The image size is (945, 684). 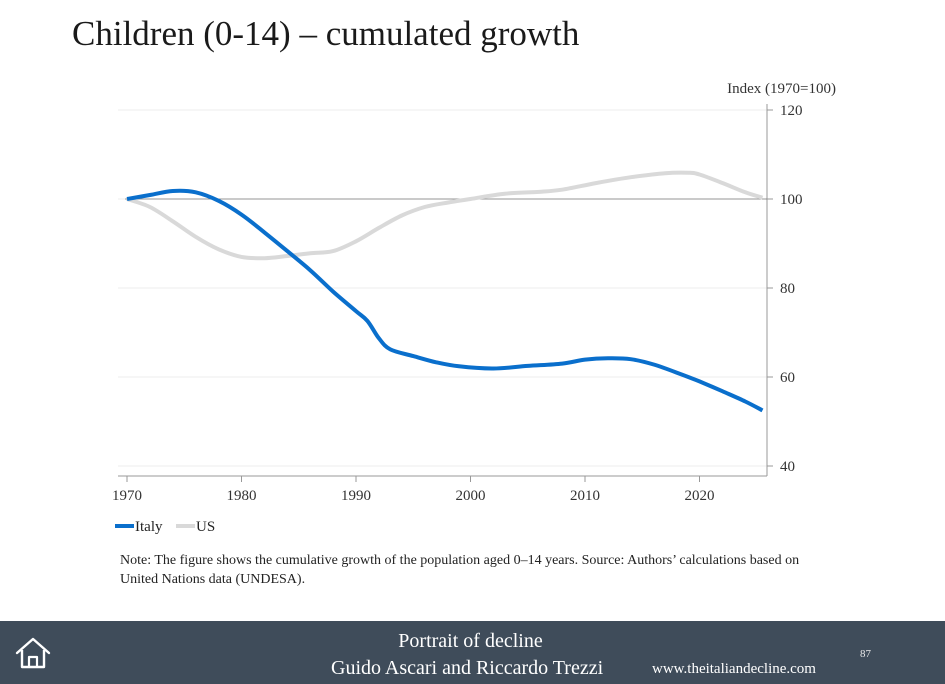 What do you see at coordinates (445, 215) in the screenshot?
I see `series-line-us` at bounding box center [445, 215].